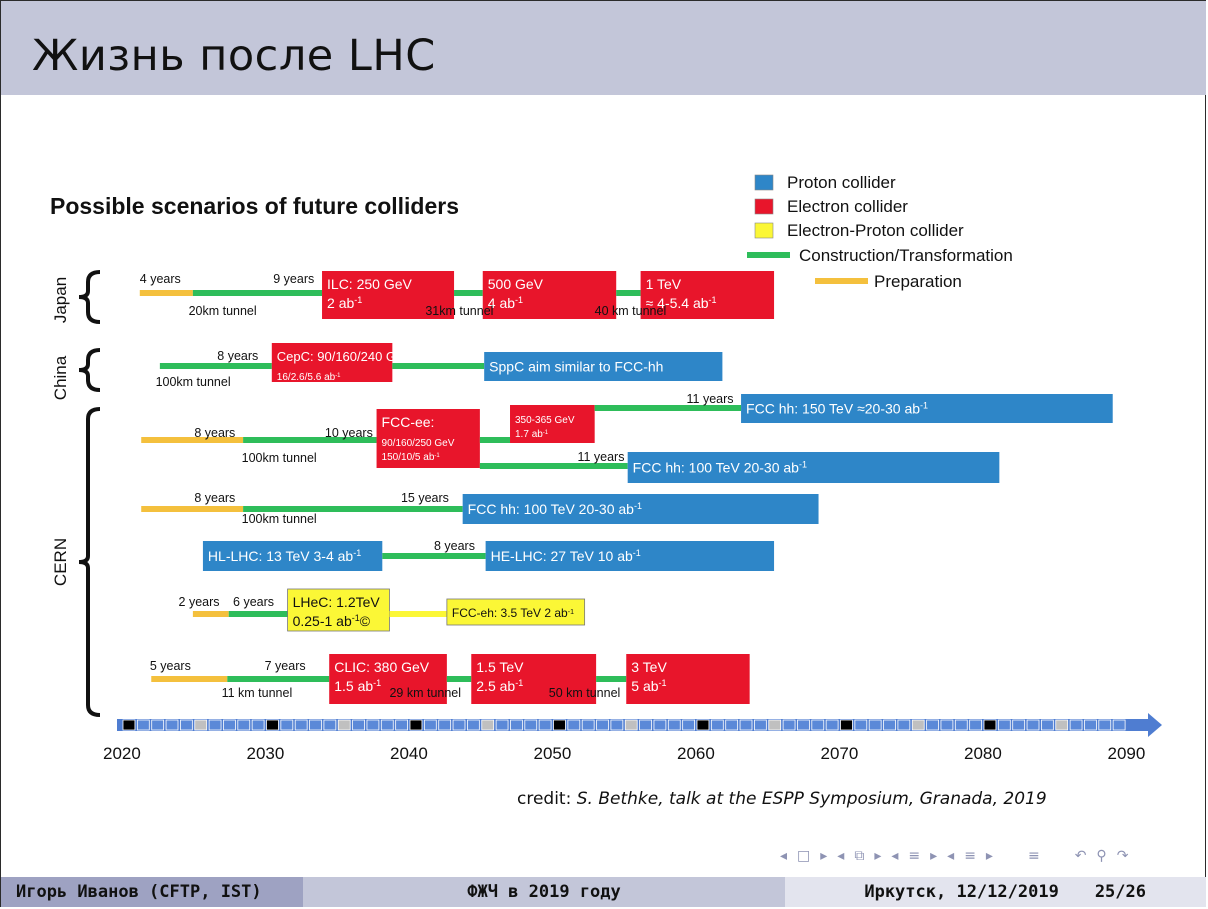 The image size is (1208, 909). What do you see at coordinates (122, 753) in the screenshot?
I see `axis-tick-2020: 2020` at bounding box center [122, 753].